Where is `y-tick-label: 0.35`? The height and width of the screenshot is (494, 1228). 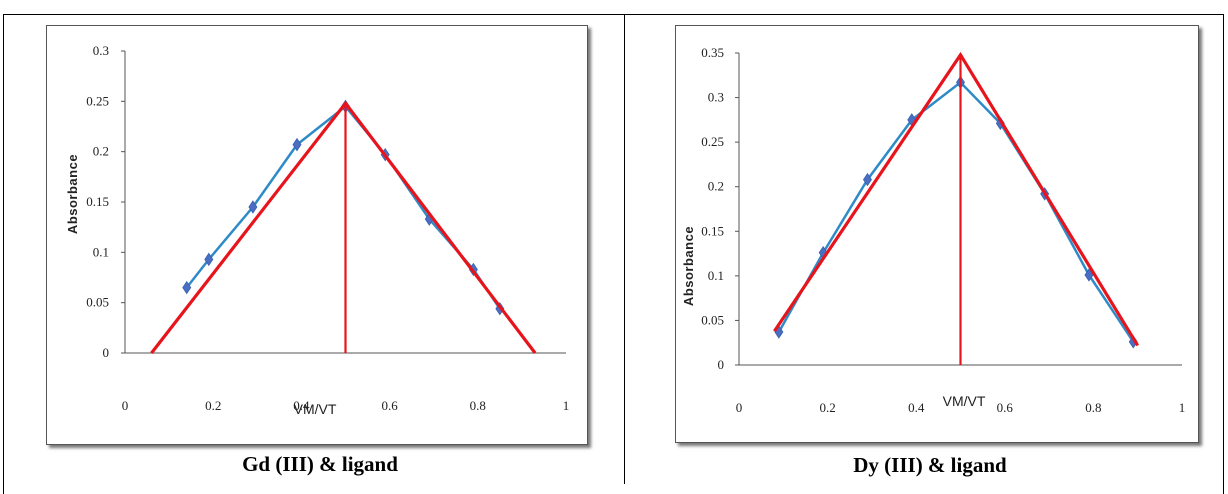
y-tick-label: 0.35 is located at coordinates (712, 52).